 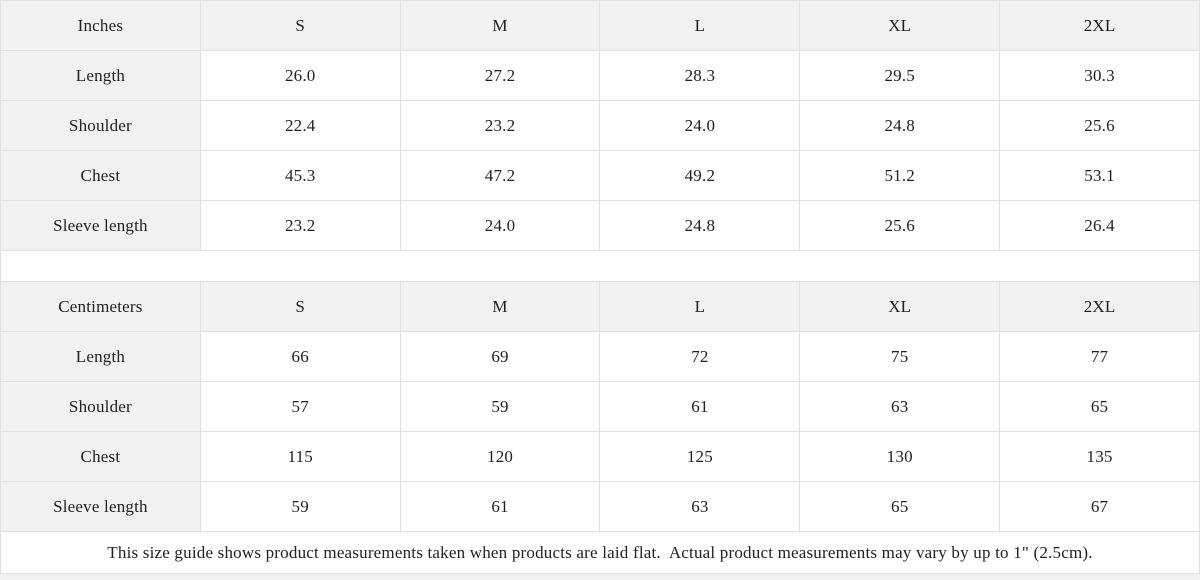 What do you see at coordinates (1099, 356) in the screenshot?
I see `measurement-cell: 77` at bounding box center [1099, 356].